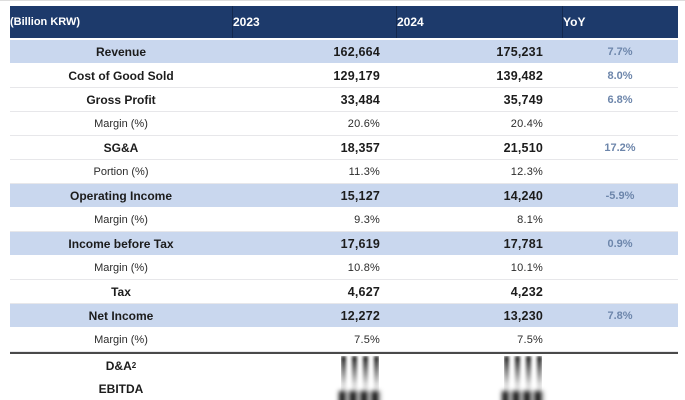 Image resolution: width=685 pixels, height=400 pixels. What do you see at coordinates (530, 219) in the screenshot?
I see `value-2024: 8.1%` at bounding box center [530, 219].